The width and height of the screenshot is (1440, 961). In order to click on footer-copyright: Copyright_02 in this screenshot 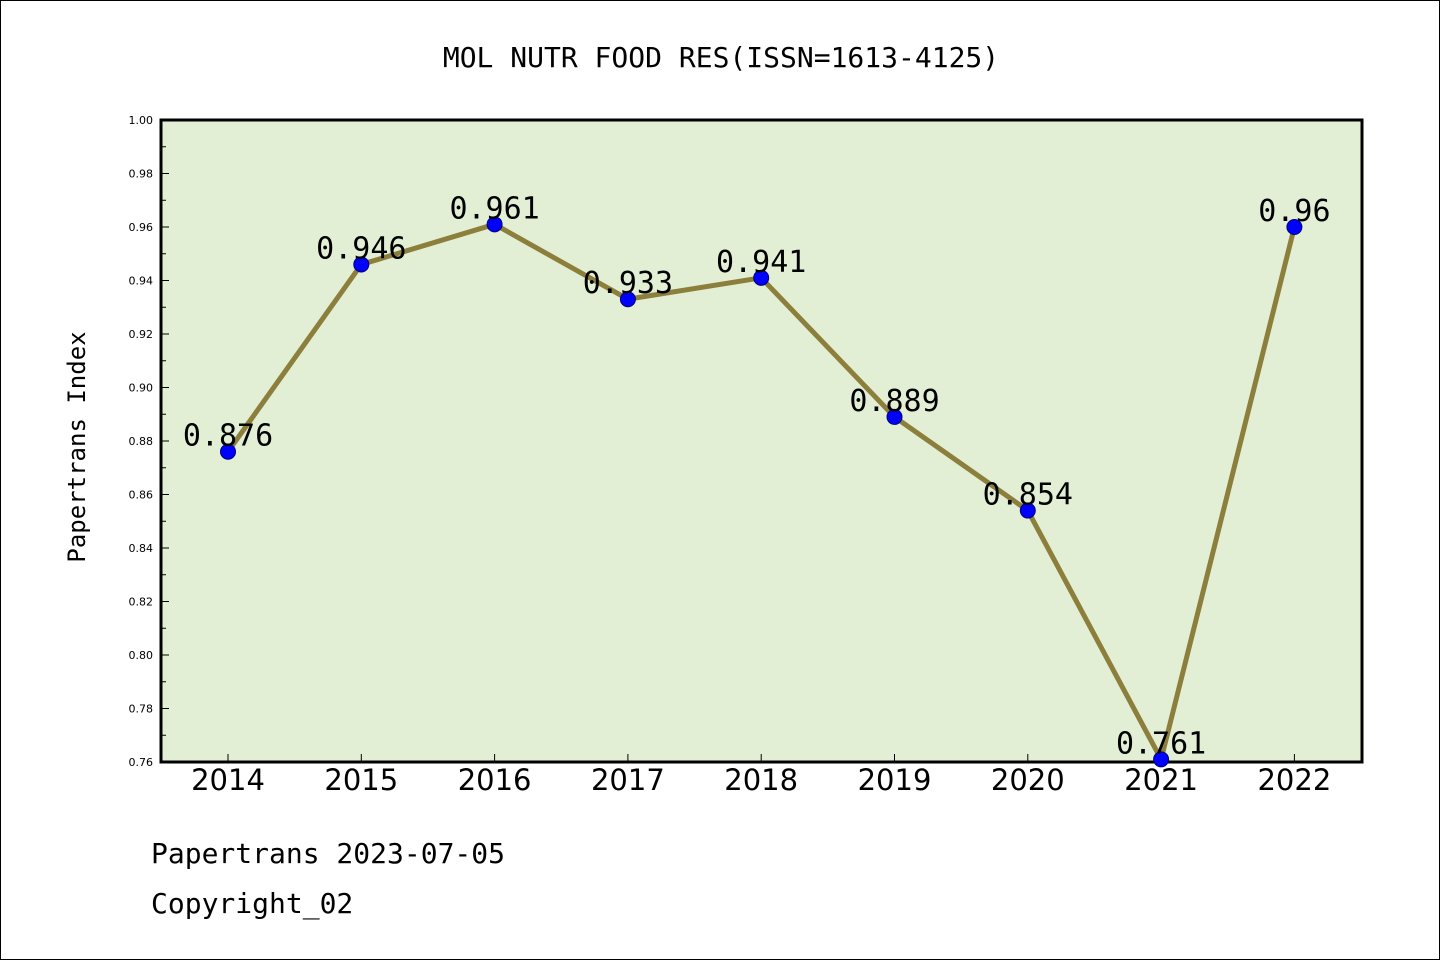, I will do `click(252, 903)`.